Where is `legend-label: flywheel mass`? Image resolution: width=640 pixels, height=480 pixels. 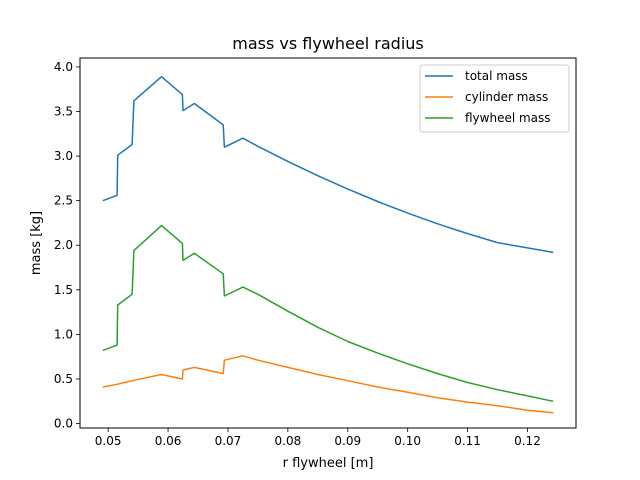
legend-label: flywheel mass is located at coordinates (508, 118).